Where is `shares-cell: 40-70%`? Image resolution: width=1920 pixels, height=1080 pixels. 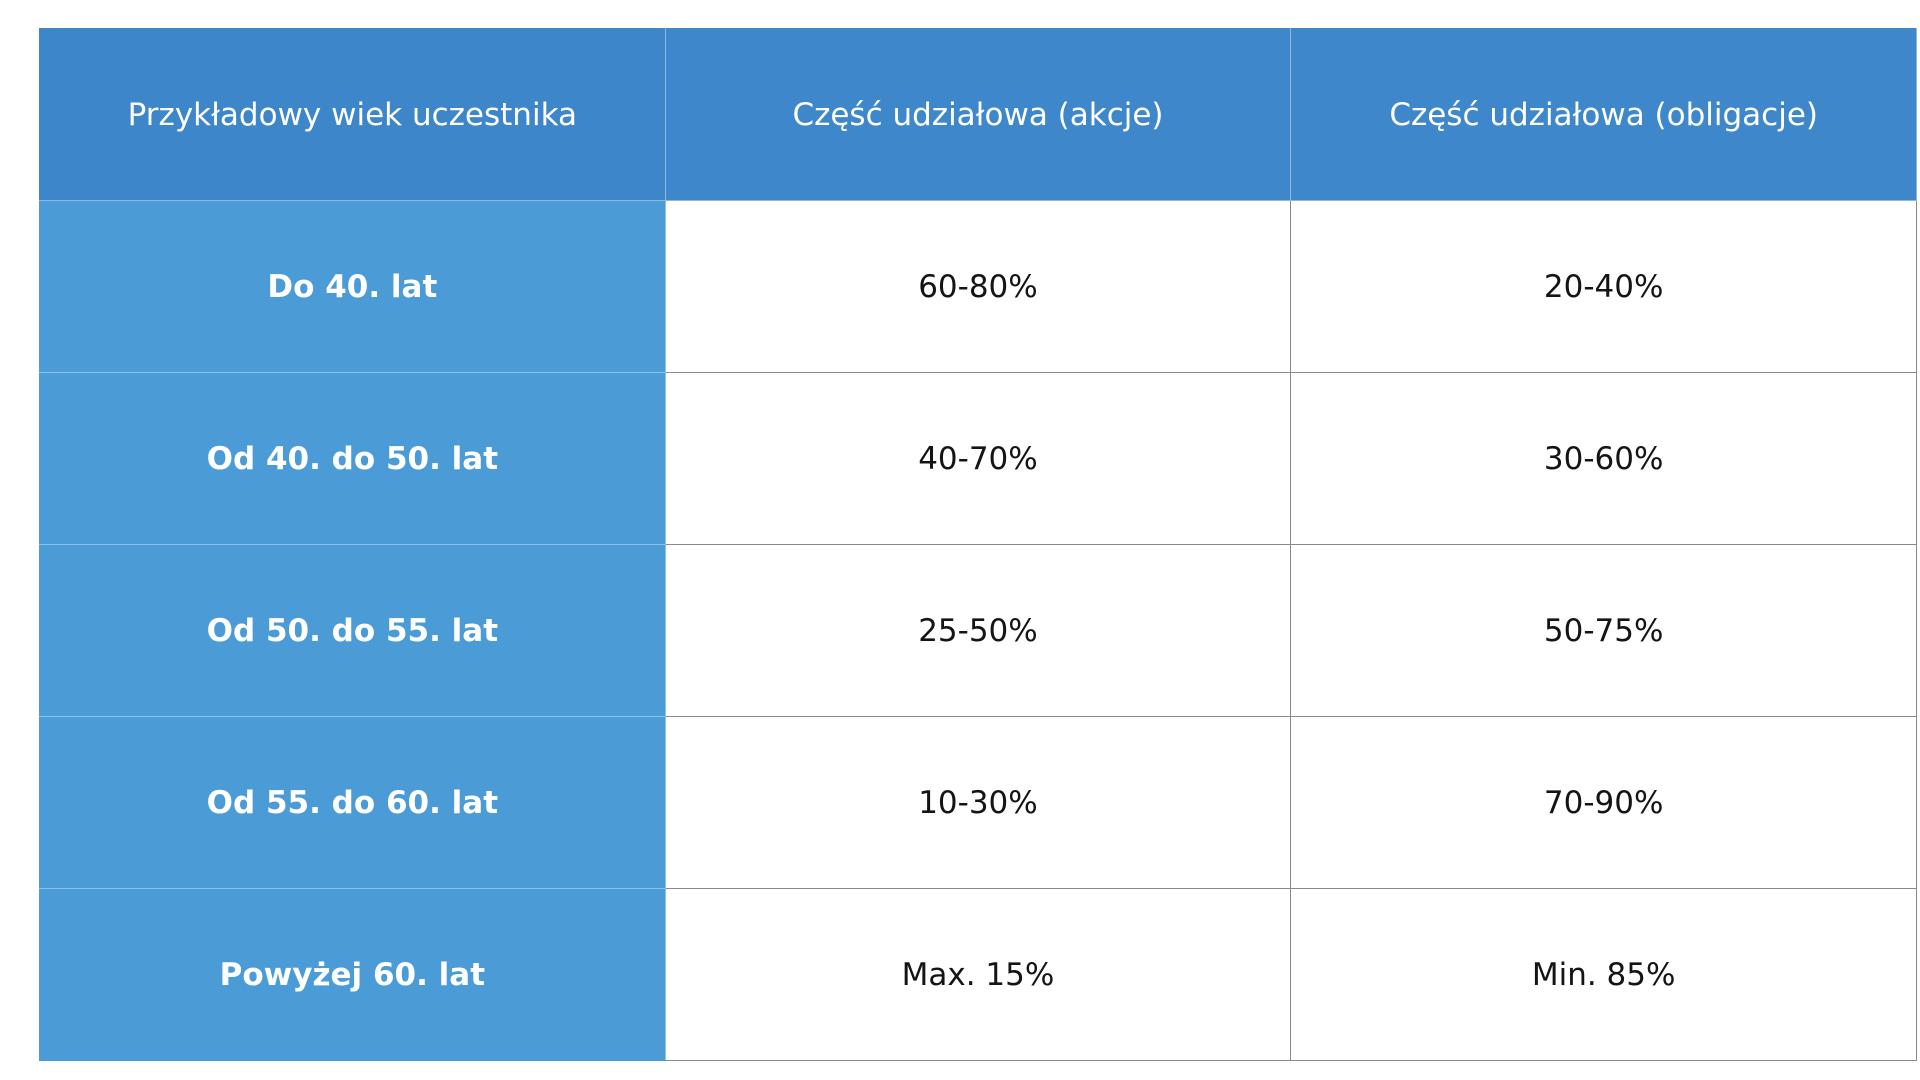
shares-cell: 40-70% is located at coordinates (978, 458).